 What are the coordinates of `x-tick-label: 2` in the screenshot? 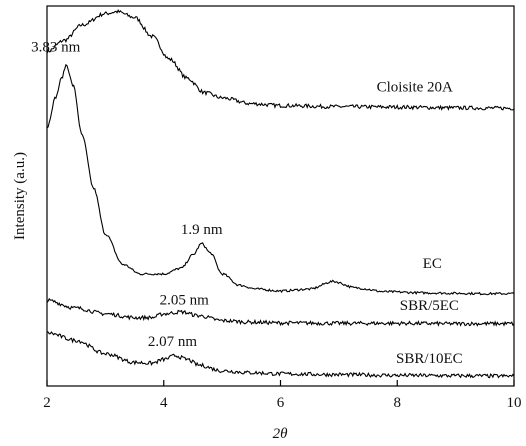 It's located at (47, 403).